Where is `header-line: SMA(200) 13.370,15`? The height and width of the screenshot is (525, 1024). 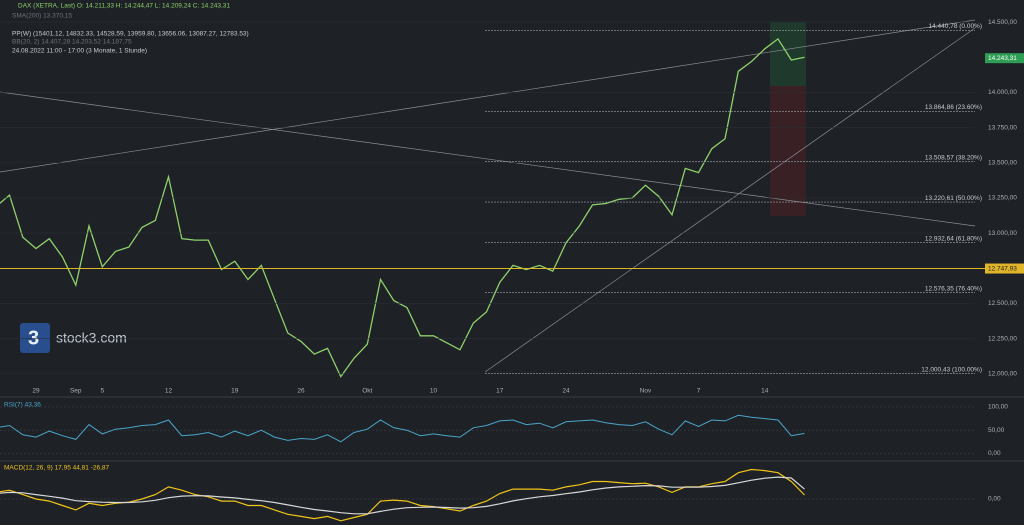
header-line: SMA(200) 13.370,15 is located at coordinates (42, 16).